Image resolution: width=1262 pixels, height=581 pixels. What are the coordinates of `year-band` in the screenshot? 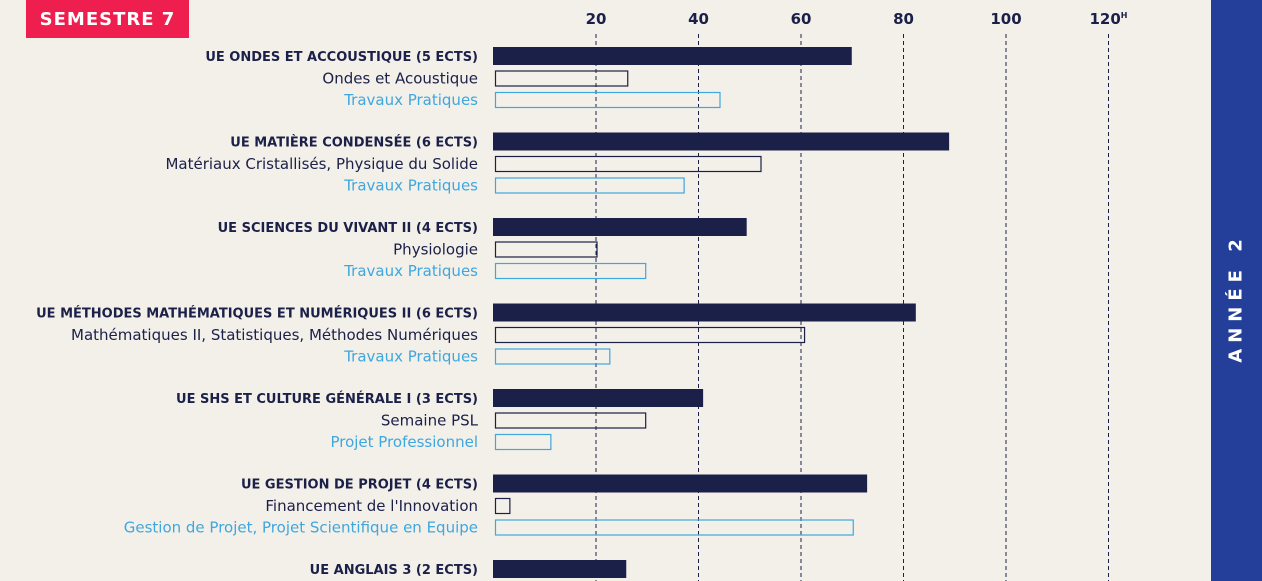 It's located at (1236, 290).